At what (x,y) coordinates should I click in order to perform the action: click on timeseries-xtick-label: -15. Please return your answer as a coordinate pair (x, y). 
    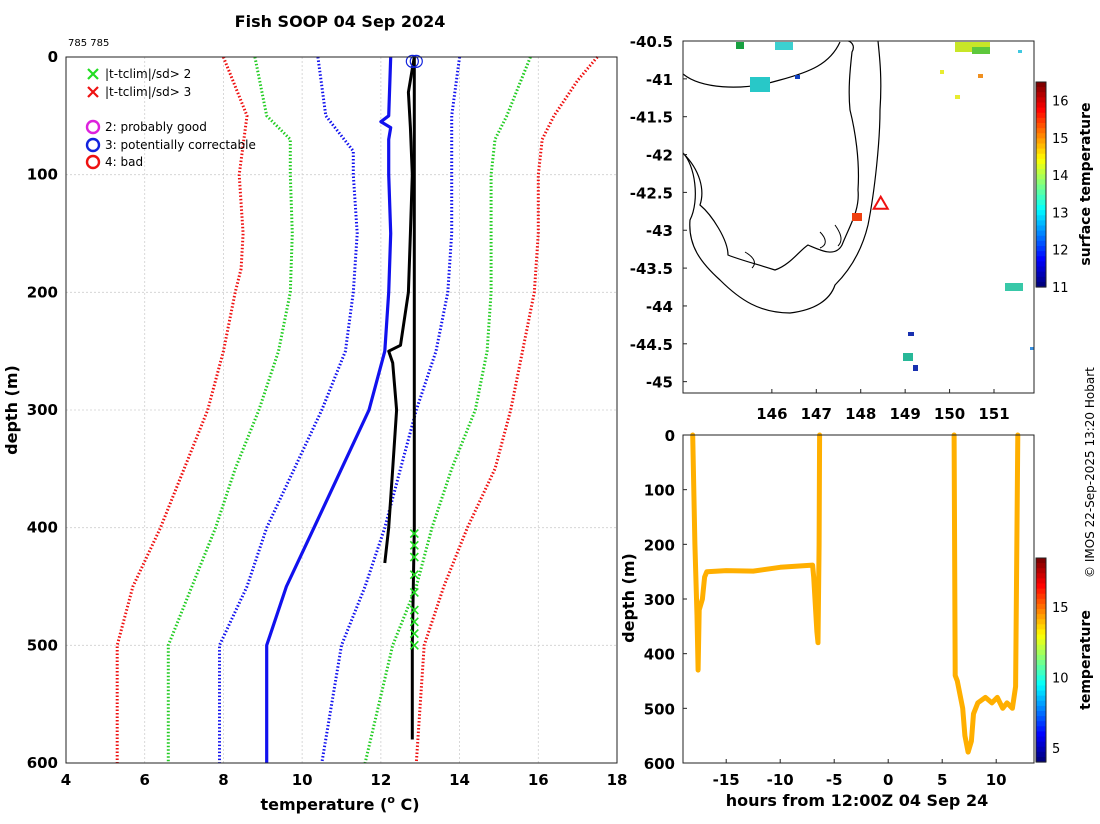
    Looking at the image, I should click on (726, 780).